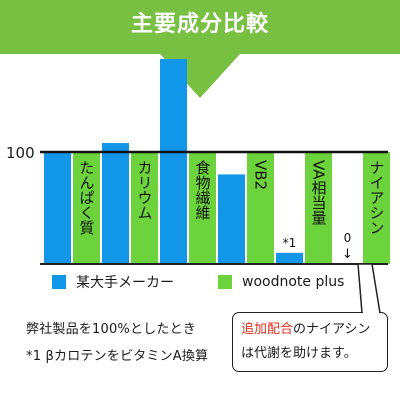 The image size is (400, 400). Describe the element at coordinates (290, 243) in the screenshot. I see `annotation-0: *1` at that location.